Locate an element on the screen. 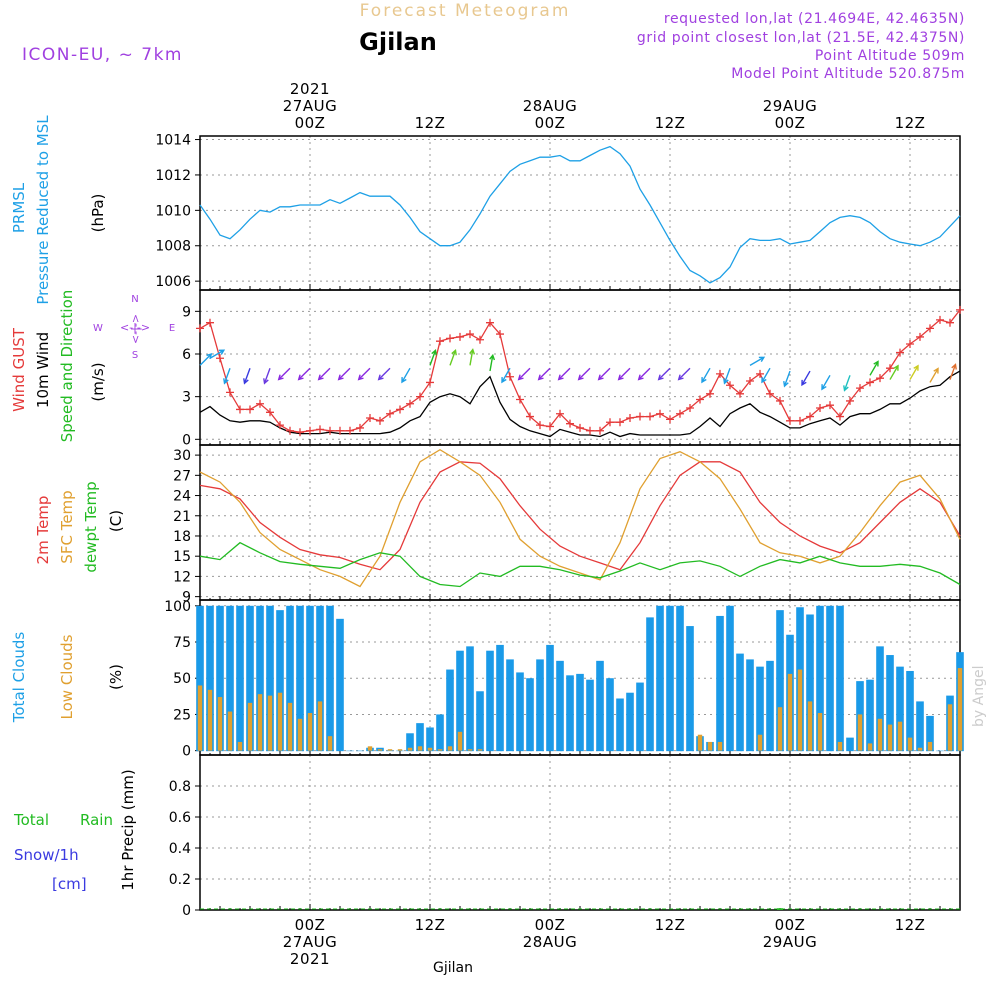  compass-w: W is located at coordinates (98, 328).